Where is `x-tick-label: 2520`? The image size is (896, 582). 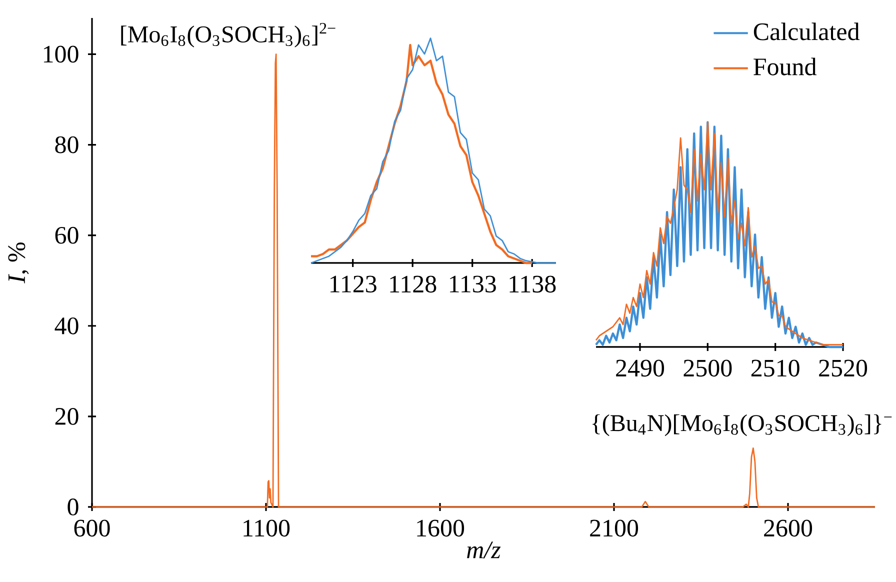
x-tick-label: 2520 is located at coordinates (843, 368).